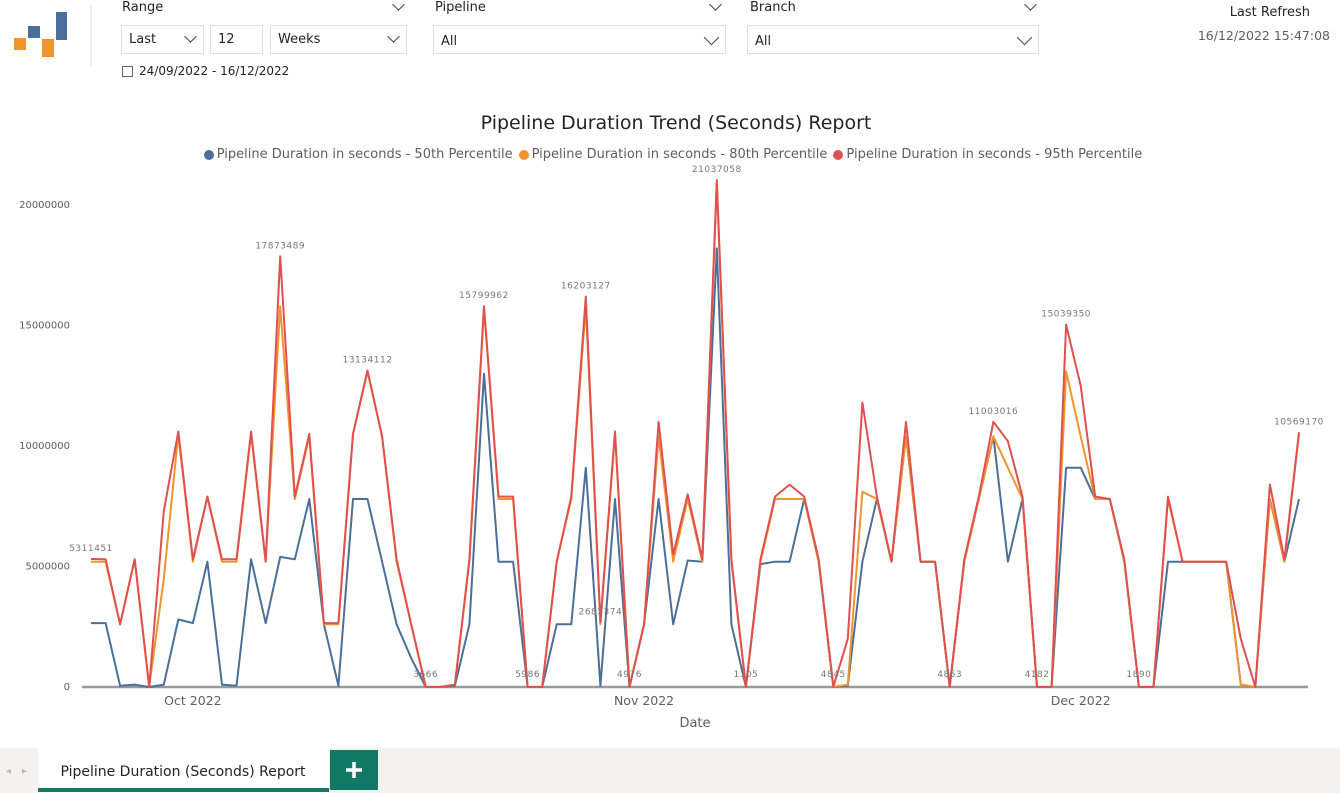  I want to click on dropdown-value: Weeks, so click(299, 39).